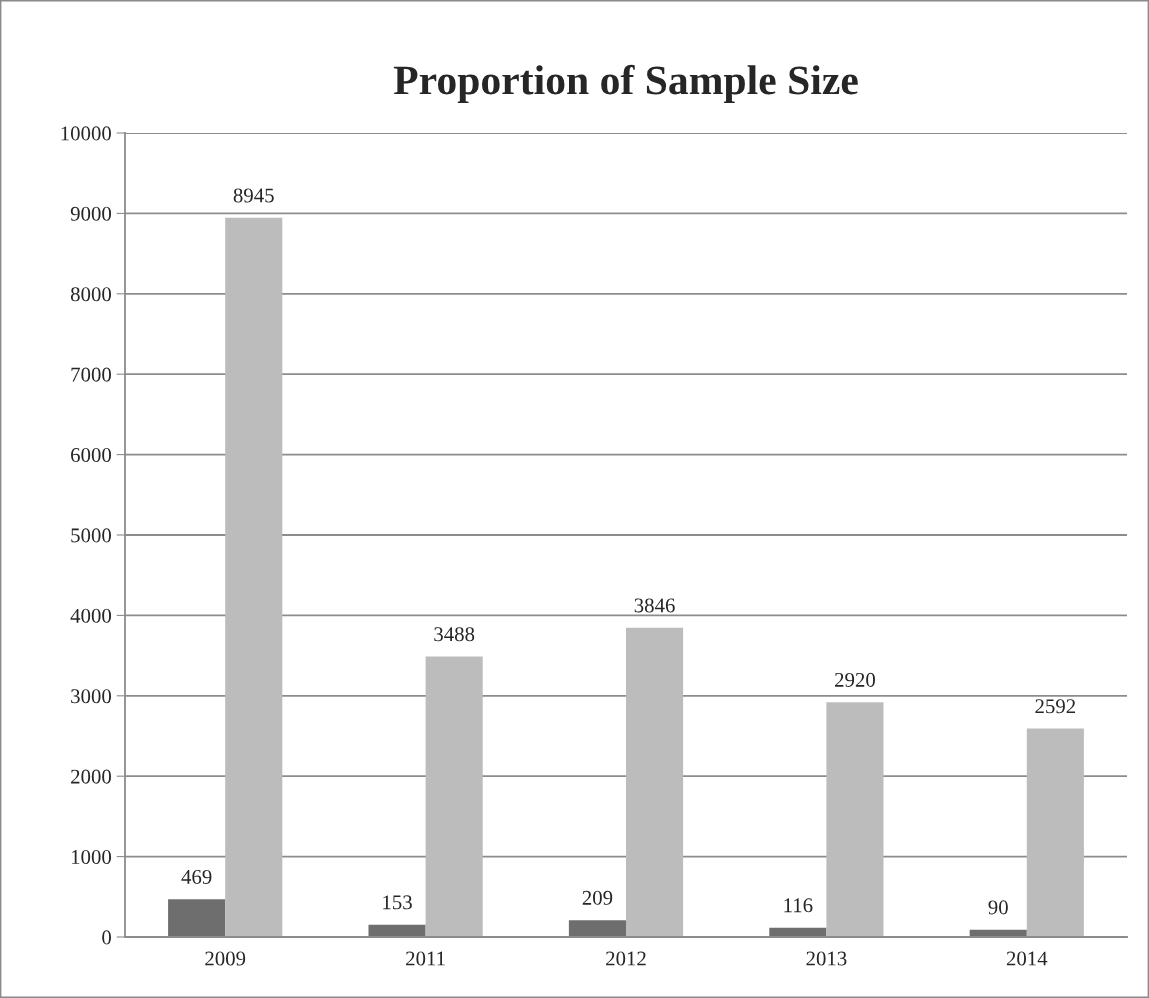 This screenshot has height=998, width=1149. Describe the element at coordinates (454, 634) in the screenshot. I see `data-label: 3488` at that location.